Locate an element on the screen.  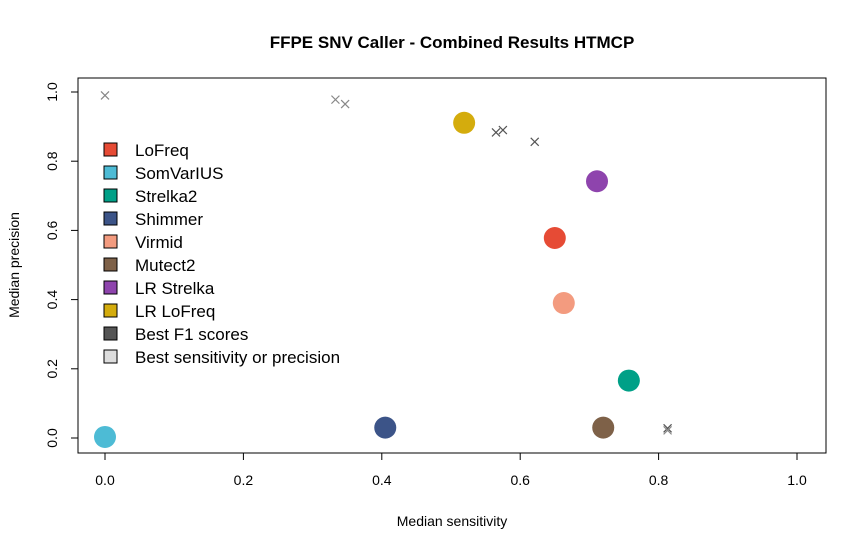
legend-label: Mutect2 is located at coordinates (165, 265).